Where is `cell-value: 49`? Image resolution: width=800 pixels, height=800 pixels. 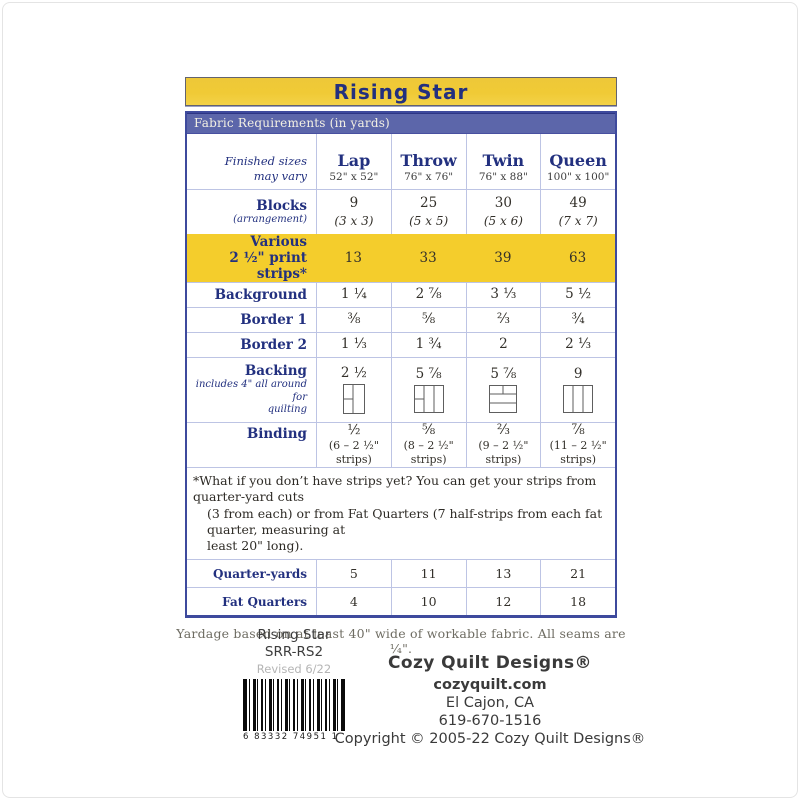 cell-value: 49 is located at coordinates (578, 203).